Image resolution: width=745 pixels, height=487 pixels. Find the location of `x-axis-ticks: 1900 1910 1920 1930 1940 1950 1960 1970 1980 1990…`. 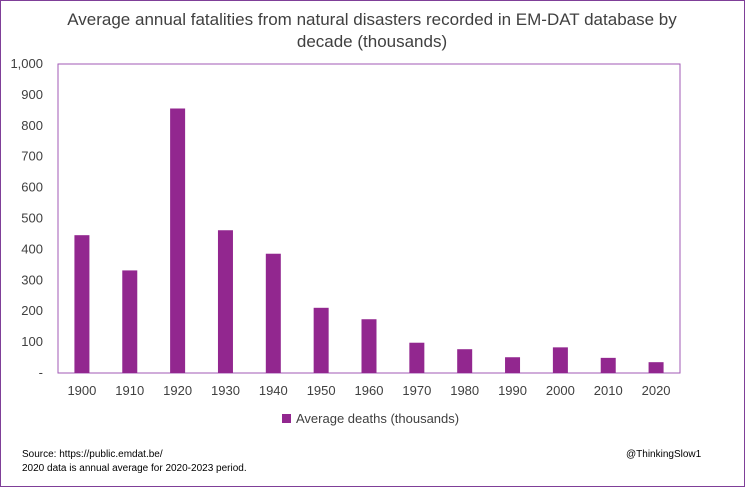

x-axis-ticks: 1900 1910 1920 1930 1940 1950 1960 1970 1980 1990… is located at coordinates (368, 390).